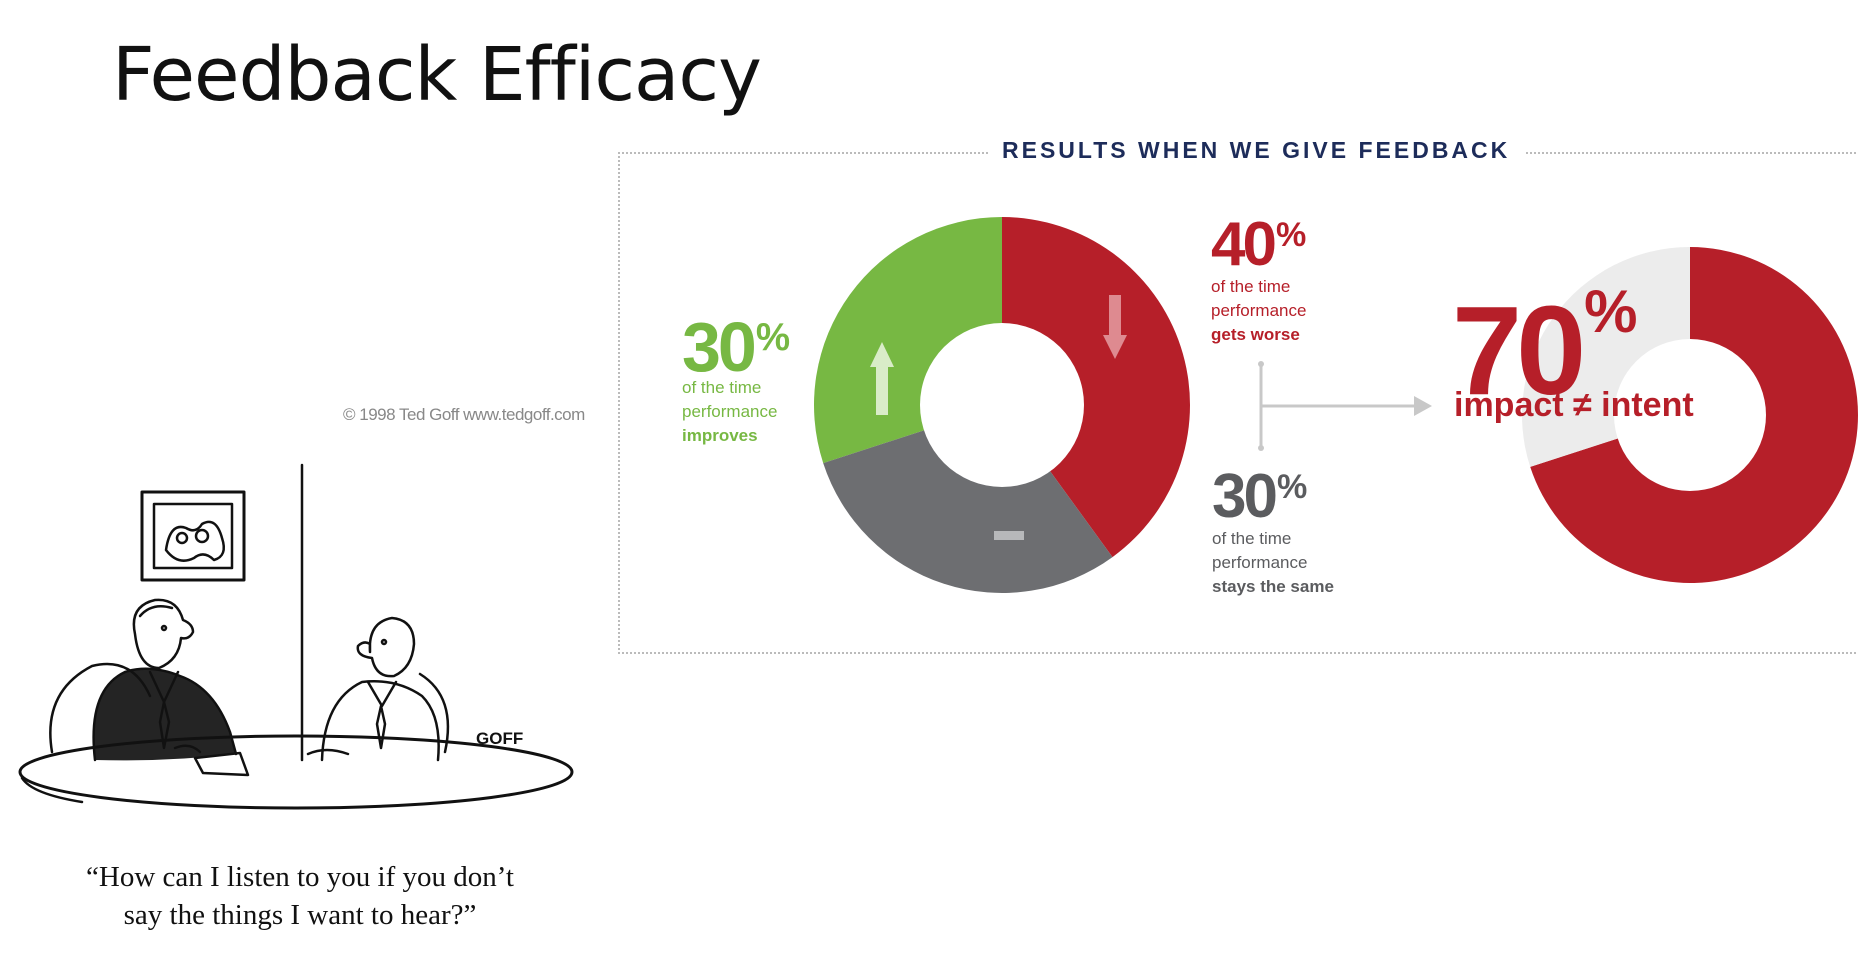 The height and width of the screenshot is (973, 1858). I want to click on worse-line-2: performance, so click(1259, 310).